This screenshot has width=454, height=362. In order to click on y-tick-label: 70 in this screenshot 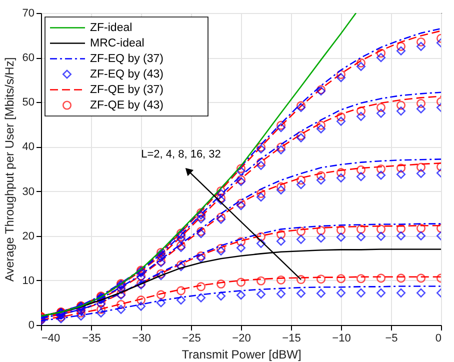, I will do `click(28, 14)`.